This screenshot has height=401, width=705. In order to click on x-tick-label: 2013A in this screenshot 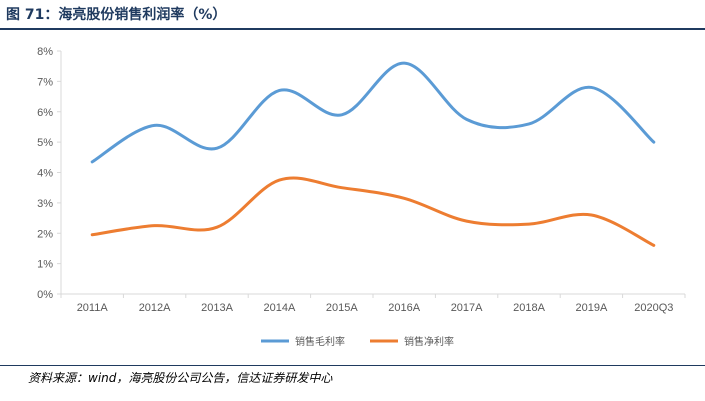, I will do `click(217, 308)`.